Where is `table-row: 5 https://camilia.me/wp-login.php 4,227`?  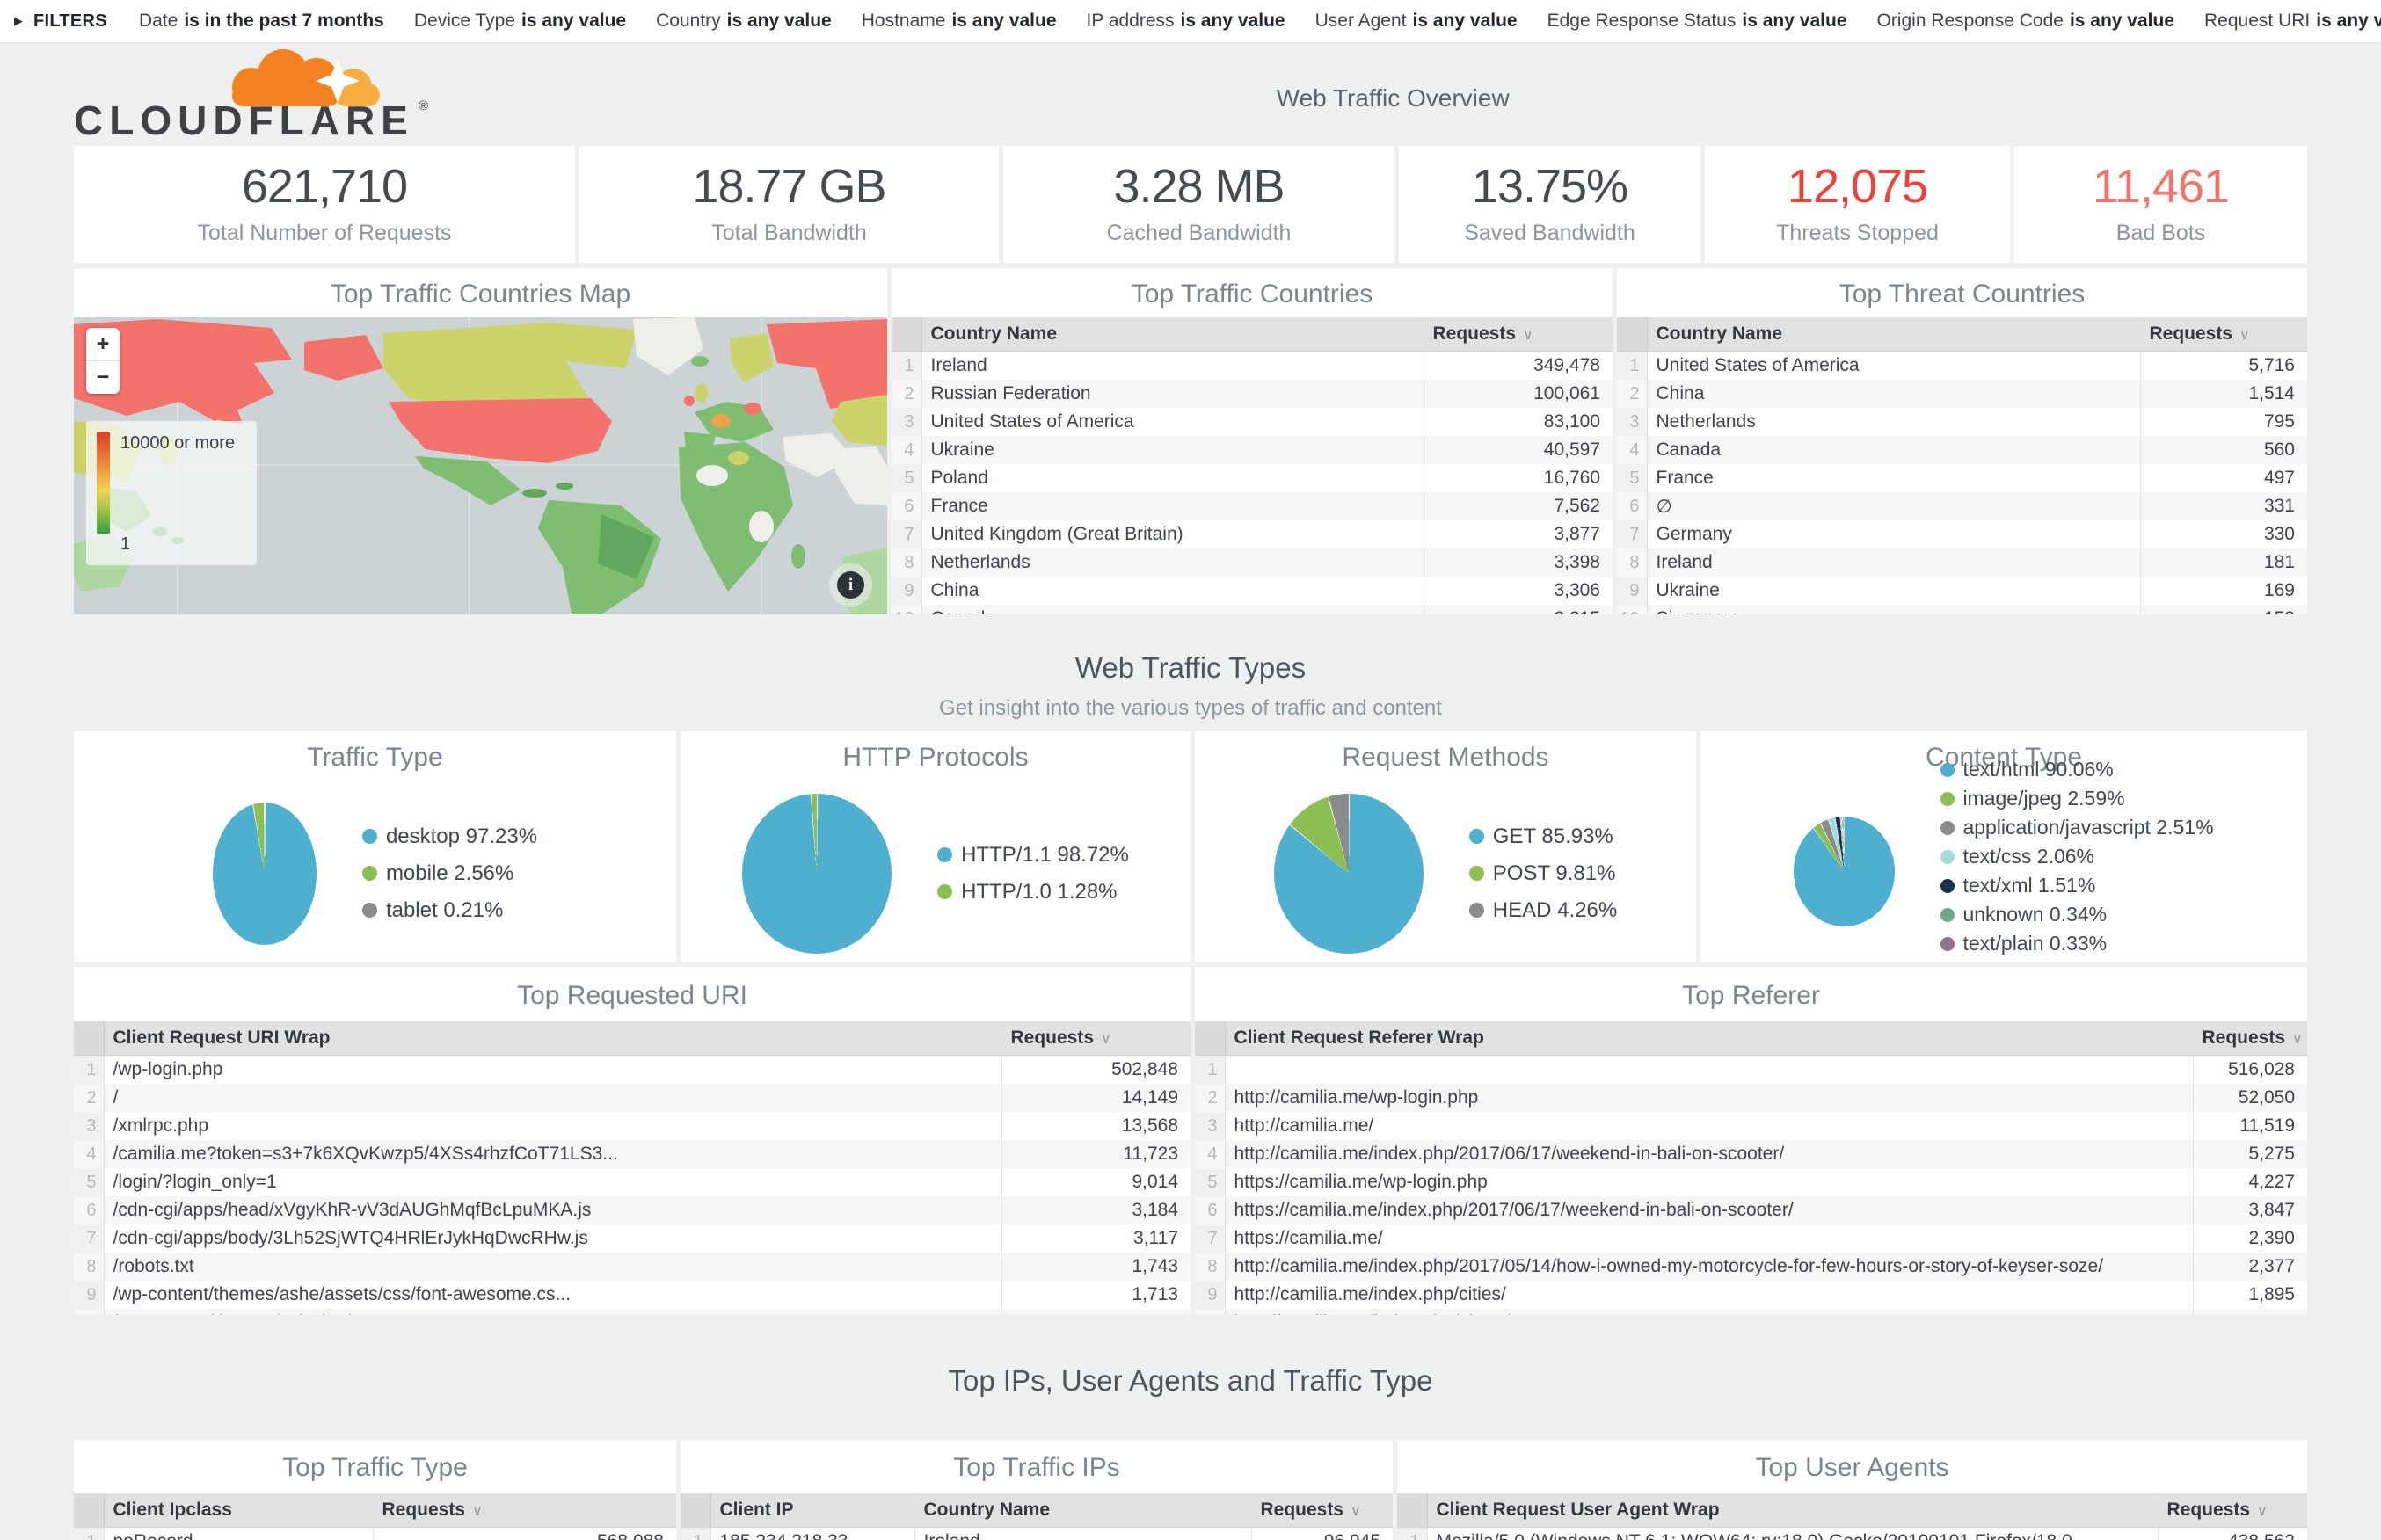 table-row: 5 https://camilia.me/wp-login.php 4,227 is located at coordinates (1751, 1182).